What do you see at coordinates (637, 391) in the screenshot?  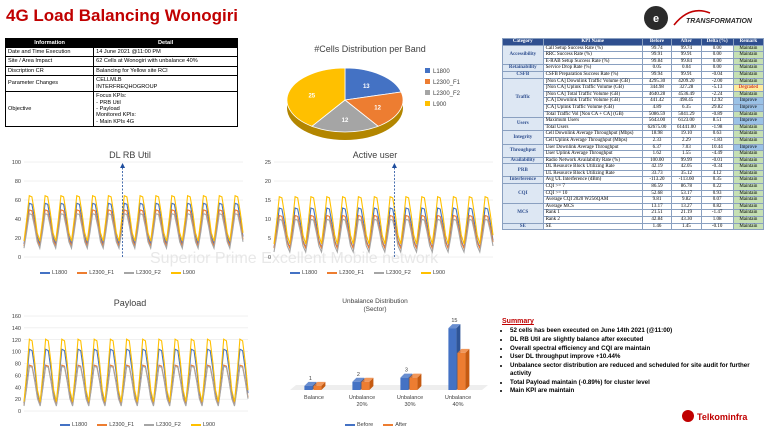 I see `summary-item: Main KPI are maintain` at bounding box center [637, 391].